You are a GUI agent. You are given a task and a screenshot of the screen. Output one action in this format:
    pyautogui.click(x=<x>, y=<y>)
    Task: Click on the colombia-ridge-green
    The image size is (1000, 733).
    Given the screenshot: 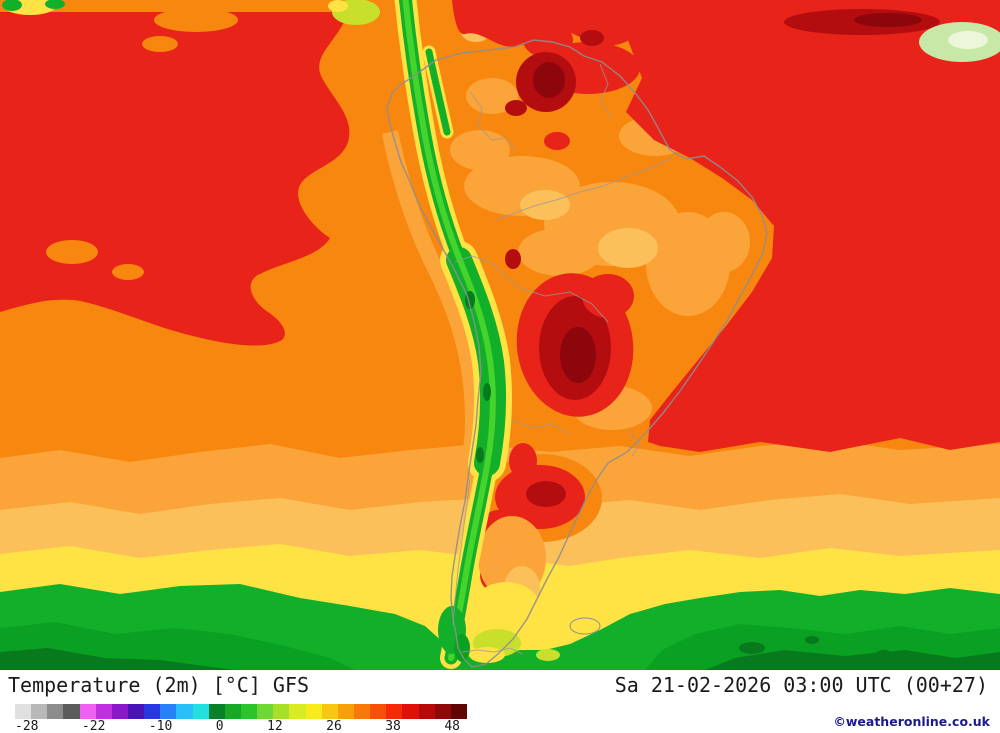 What is the action you would take?
    pyautogui.click(x=438, y=92)
    